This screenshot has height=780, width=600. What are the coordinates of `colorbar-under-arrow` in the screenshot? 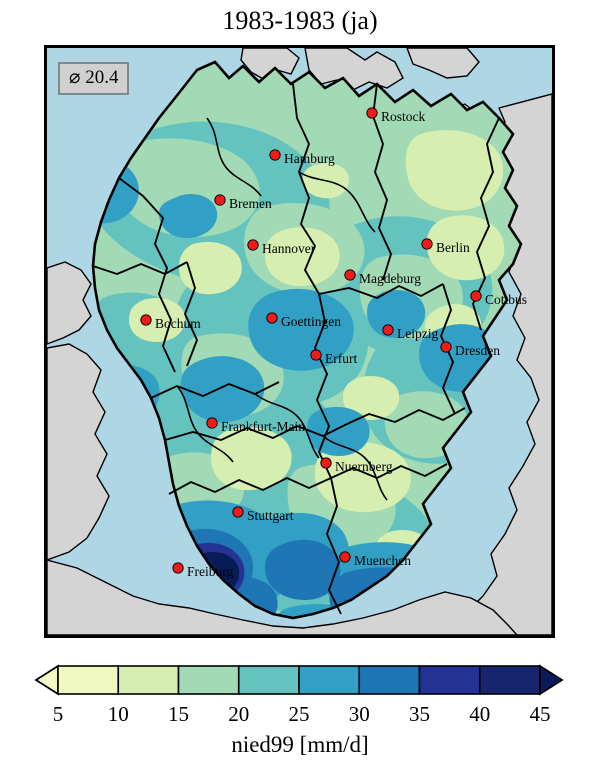 It's located at (46, 680).